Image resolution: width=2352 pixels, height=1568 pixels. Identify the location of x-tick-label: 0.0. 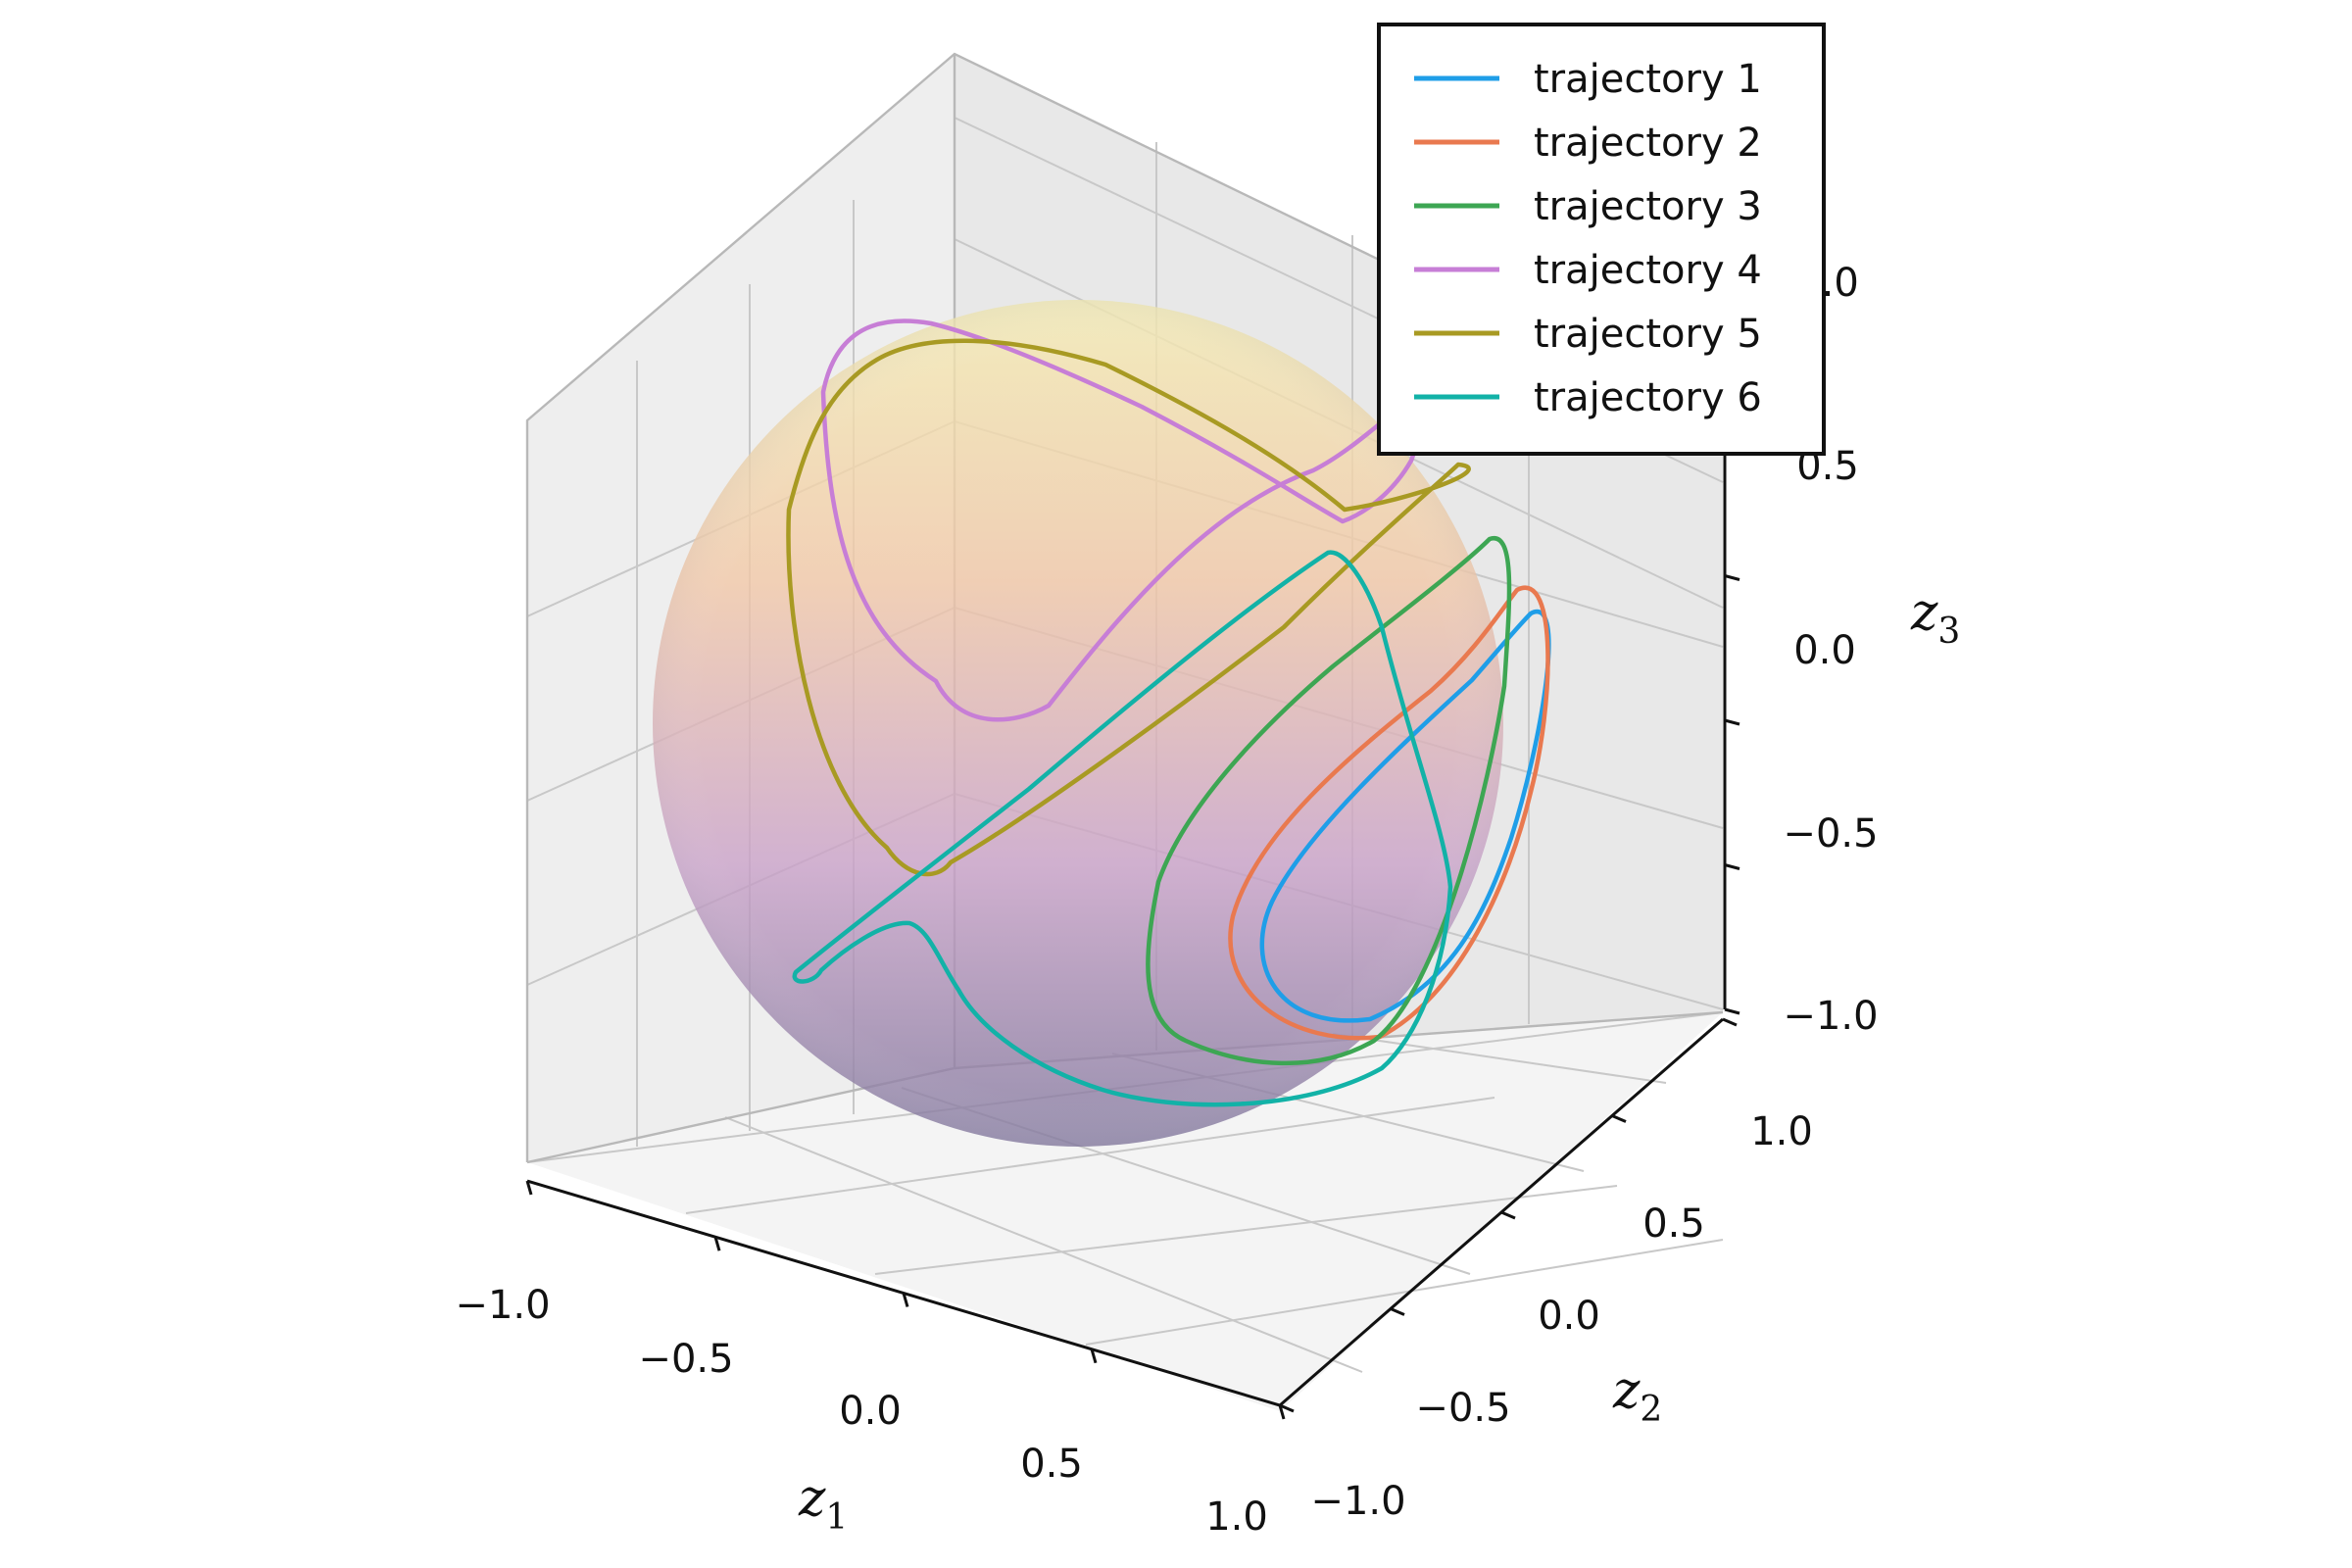
(870, 1411).